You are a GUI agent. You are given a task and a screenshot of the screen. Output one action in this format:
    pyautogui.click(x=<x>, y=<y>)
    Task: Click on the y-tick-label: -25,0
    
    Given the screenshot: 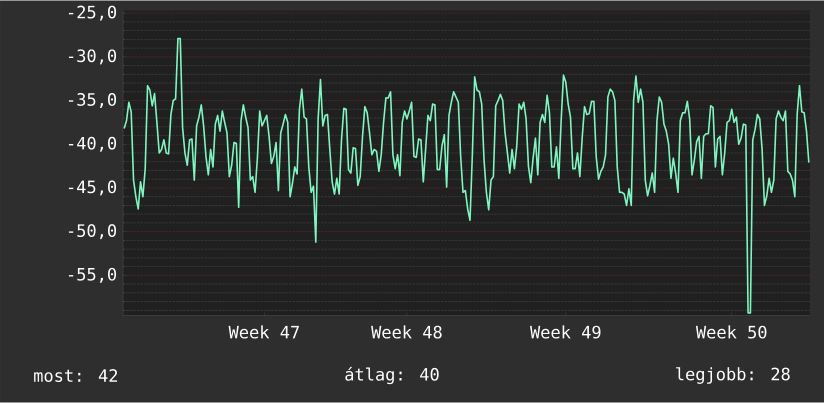 What is the action you would take?
    pyautogui.click(x=92, y=13)
    